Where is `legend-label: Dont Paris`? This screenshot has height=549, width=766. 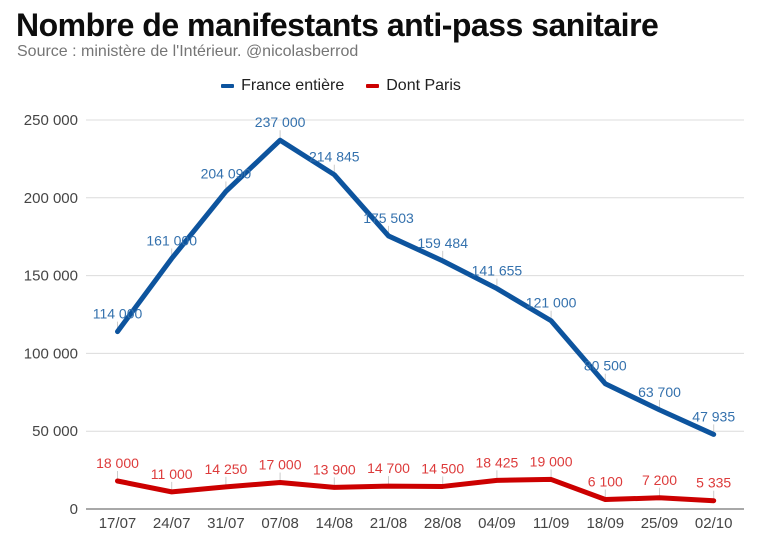
legend-label: Dont Paris is located at coordinates (423, 85).